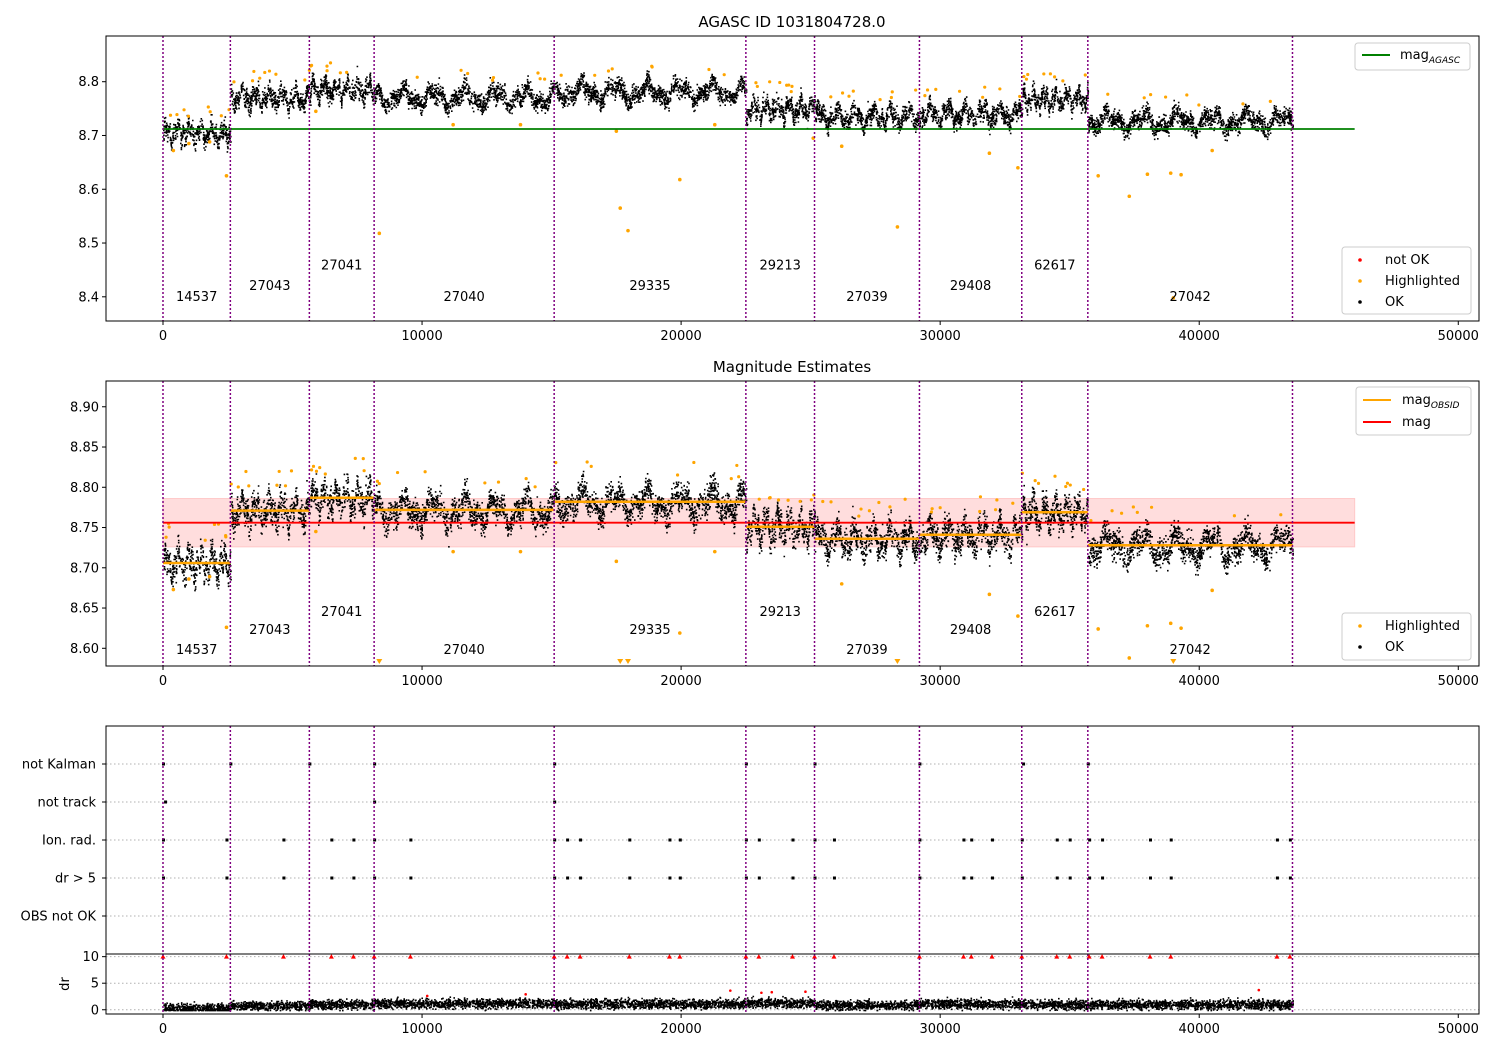 This screenshot has height=1050, width=1500. I want to click on x-tick-label: 30000, so click(939, 336).